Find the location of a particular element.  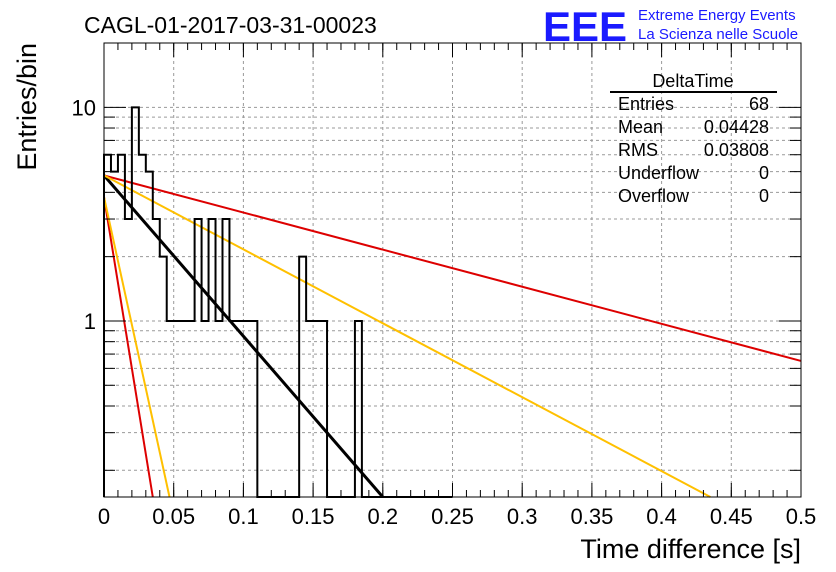

x-tick-label: 0.3 is located at coordinates (522, 516).